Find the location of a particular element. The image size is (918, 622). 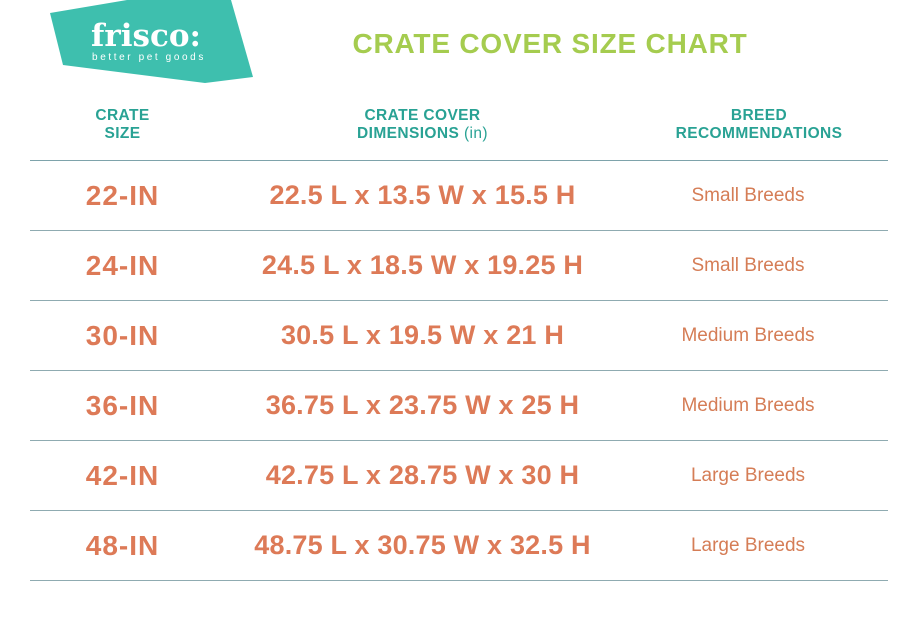

crate-size-value: 42-IN is located at coordinates (122, 475).